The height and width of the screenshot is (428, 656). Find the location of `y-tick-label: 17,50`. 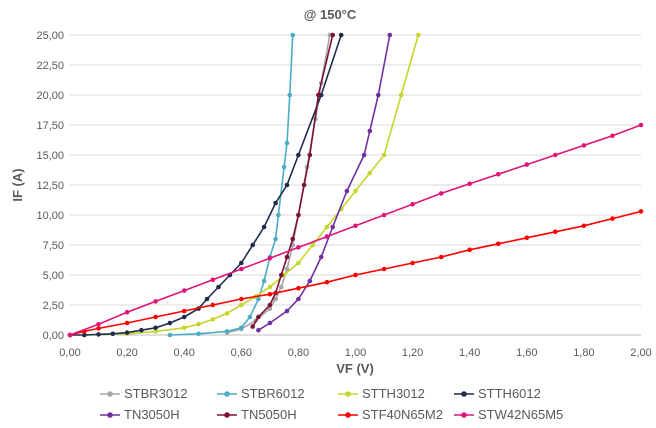

y-tick-label: 17,50 is located at coordinates (50, 126).